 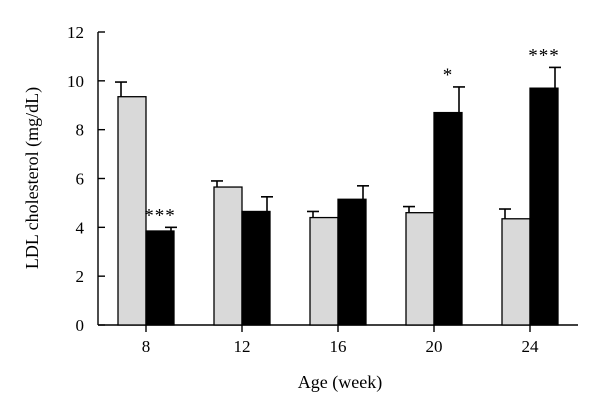 I want to click on y-tick-label: 6, so click(x=80, y=179).